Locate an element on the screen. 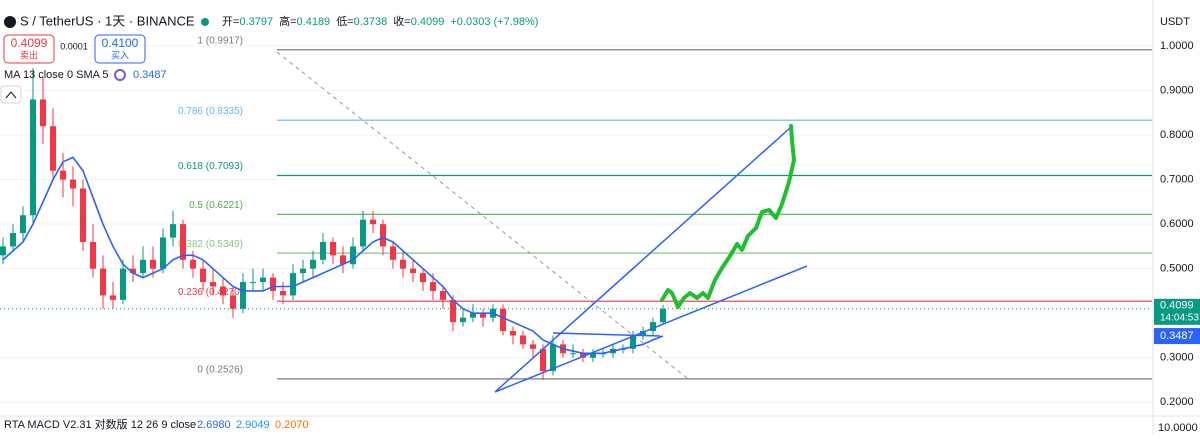 Image resolution: width=1200 pixels, height=439 pixels. buy-button is located at coordinates (120, 49).